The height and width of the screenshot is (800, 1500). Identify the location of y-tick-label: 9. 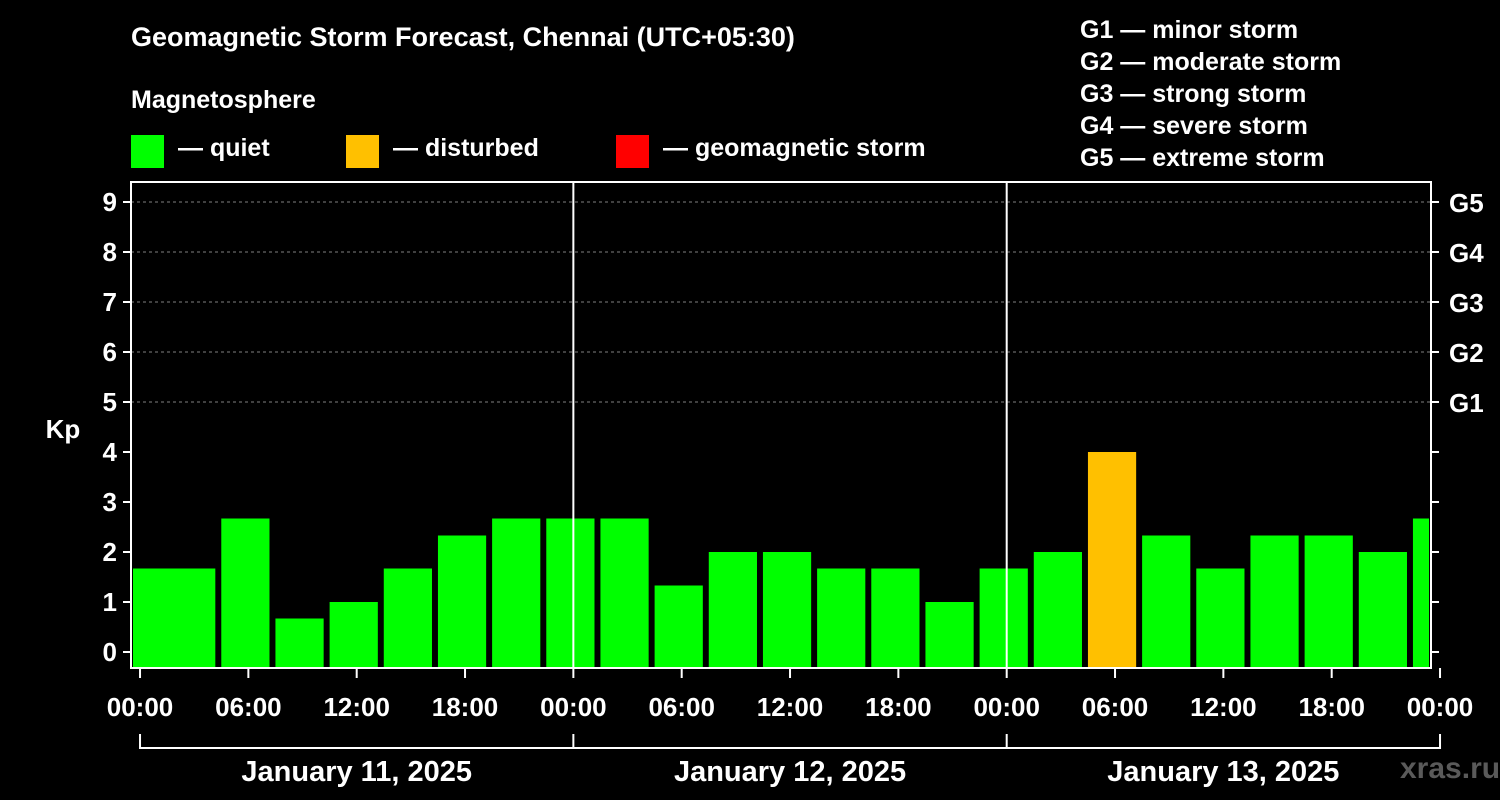
(110, 202).